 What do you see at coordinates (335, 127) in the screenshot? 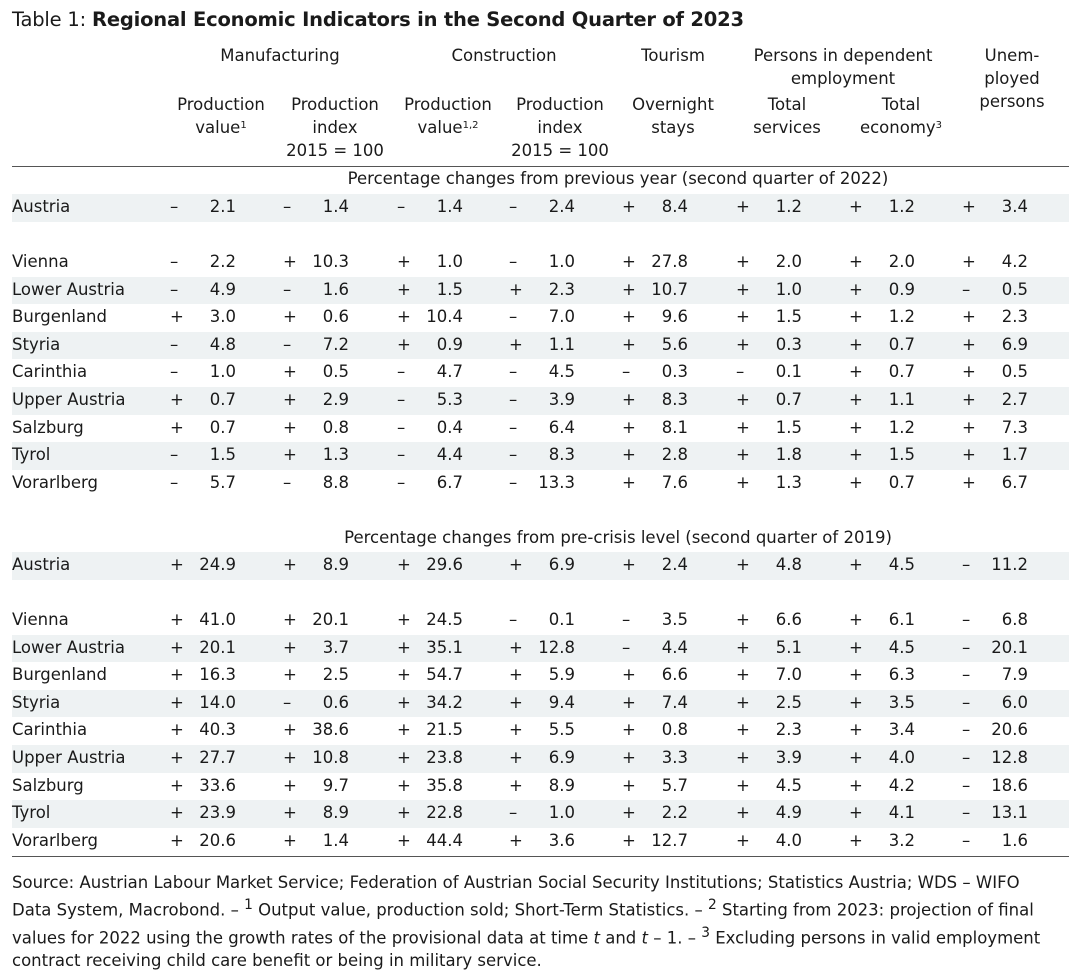
I see `col-mfg-production-index: Production index 2015 = 100` at bounding box center [335, 127].